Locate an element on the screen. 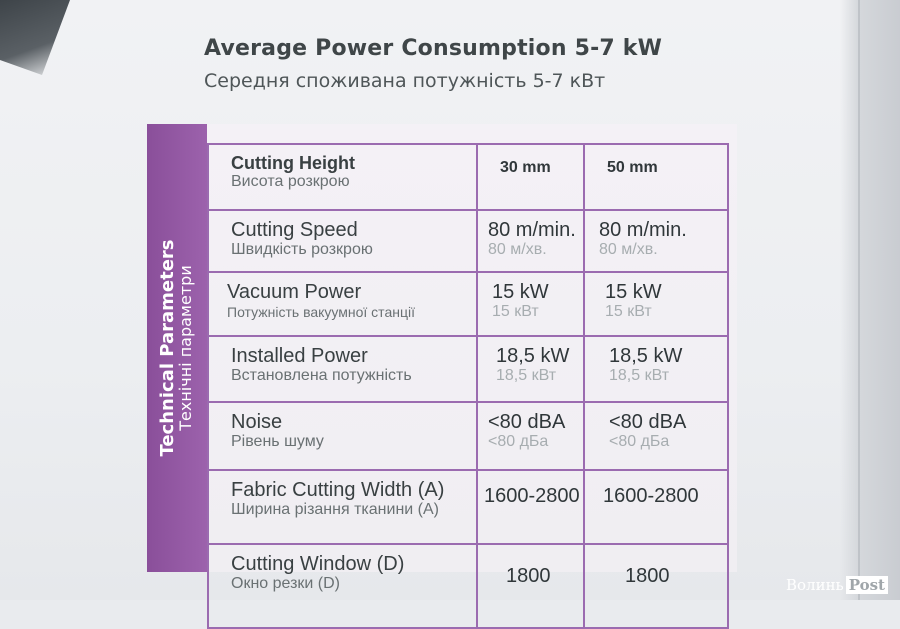 The width and height of the screenshot is (900, 629). row-name-english: Vacuum Power is located at coordinates (294, 292).